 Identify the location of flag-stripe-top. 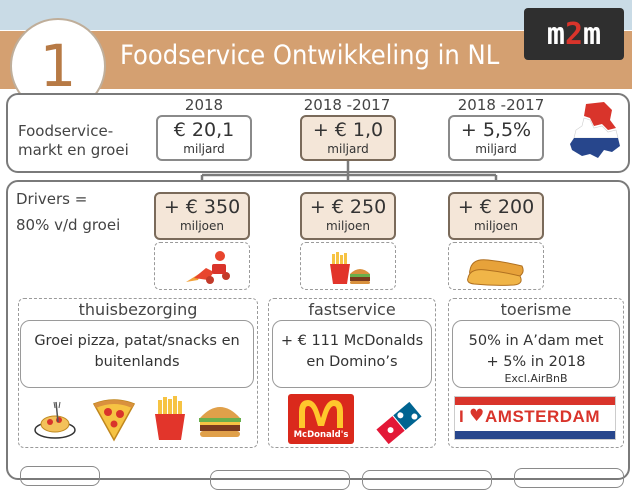
(535, 401).